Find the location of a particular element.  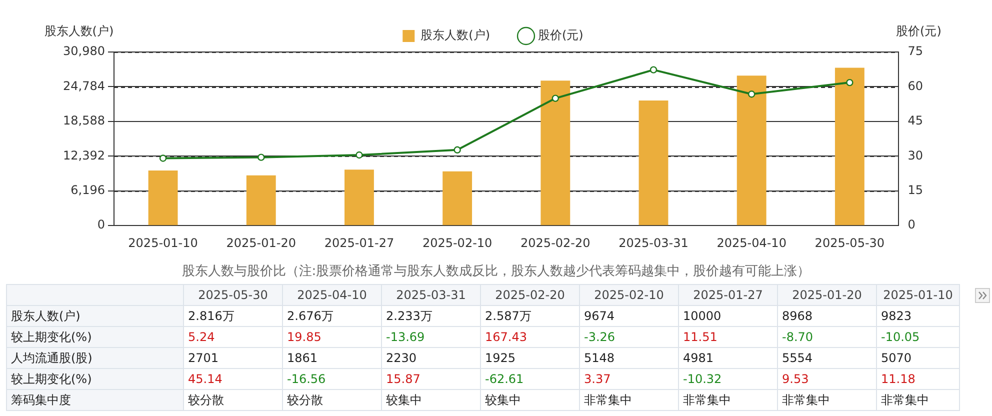

text: 11.18 is located at coordinates (918, 379).